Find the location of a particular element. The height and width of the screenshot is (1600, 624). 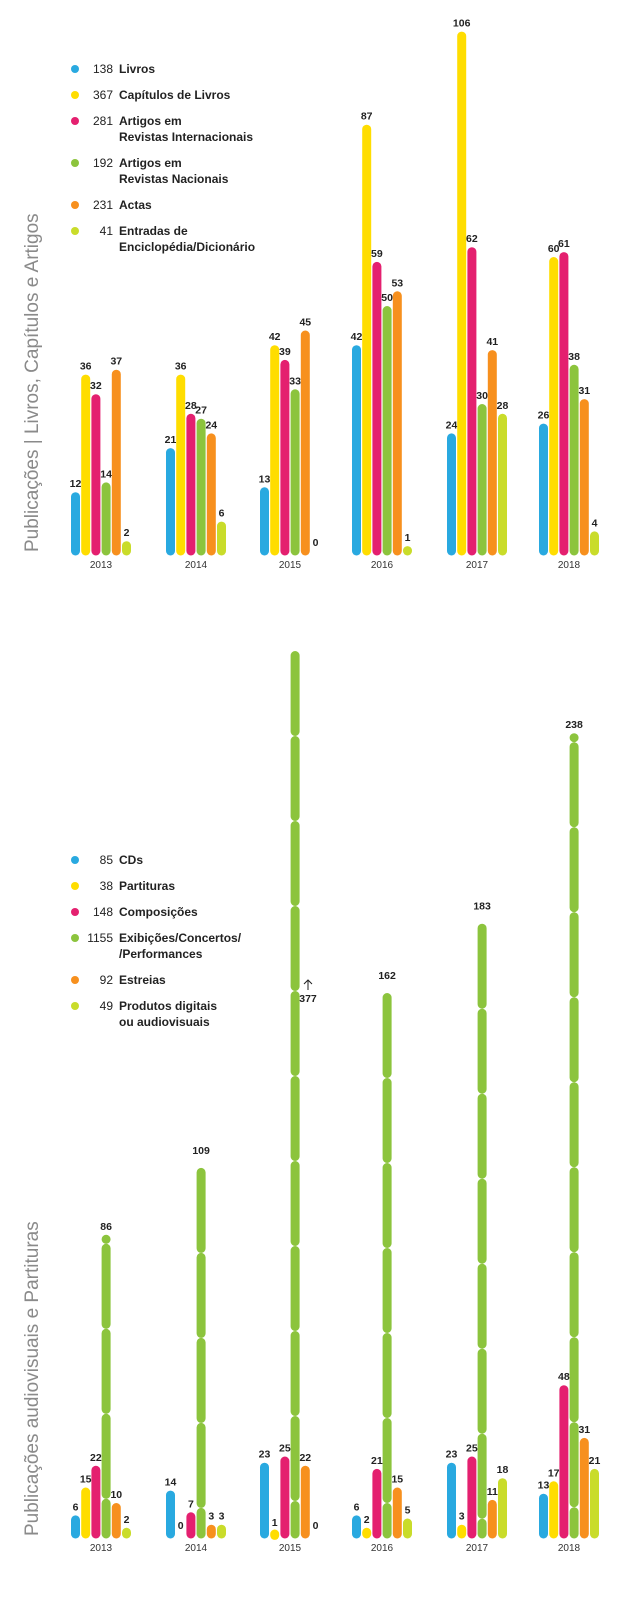

legend-value: 148 is located at coordinates (103, 912).